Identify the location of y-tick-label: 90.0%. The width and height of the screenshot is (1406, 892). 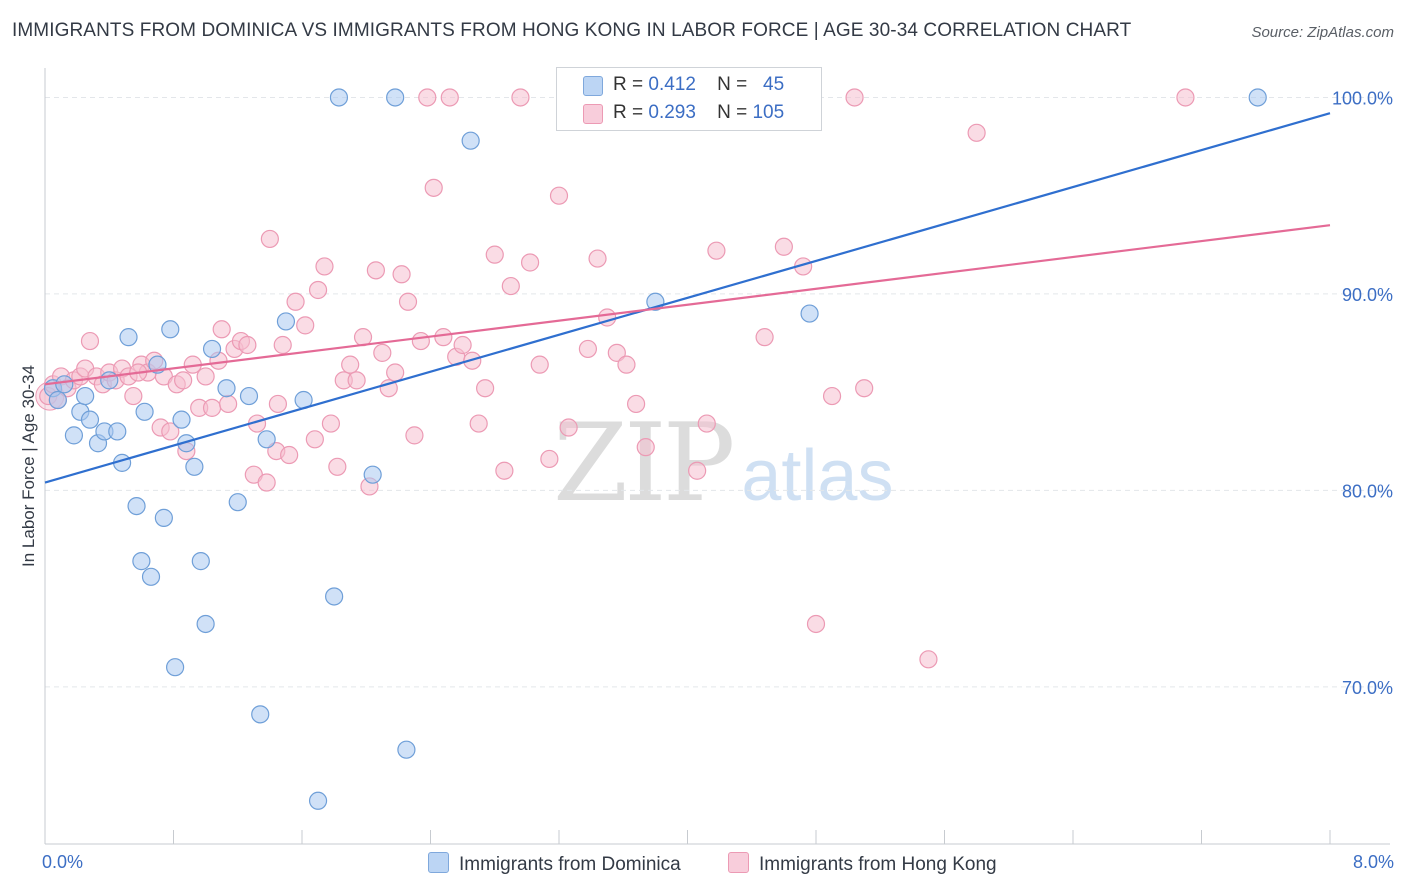
(1367, 295).